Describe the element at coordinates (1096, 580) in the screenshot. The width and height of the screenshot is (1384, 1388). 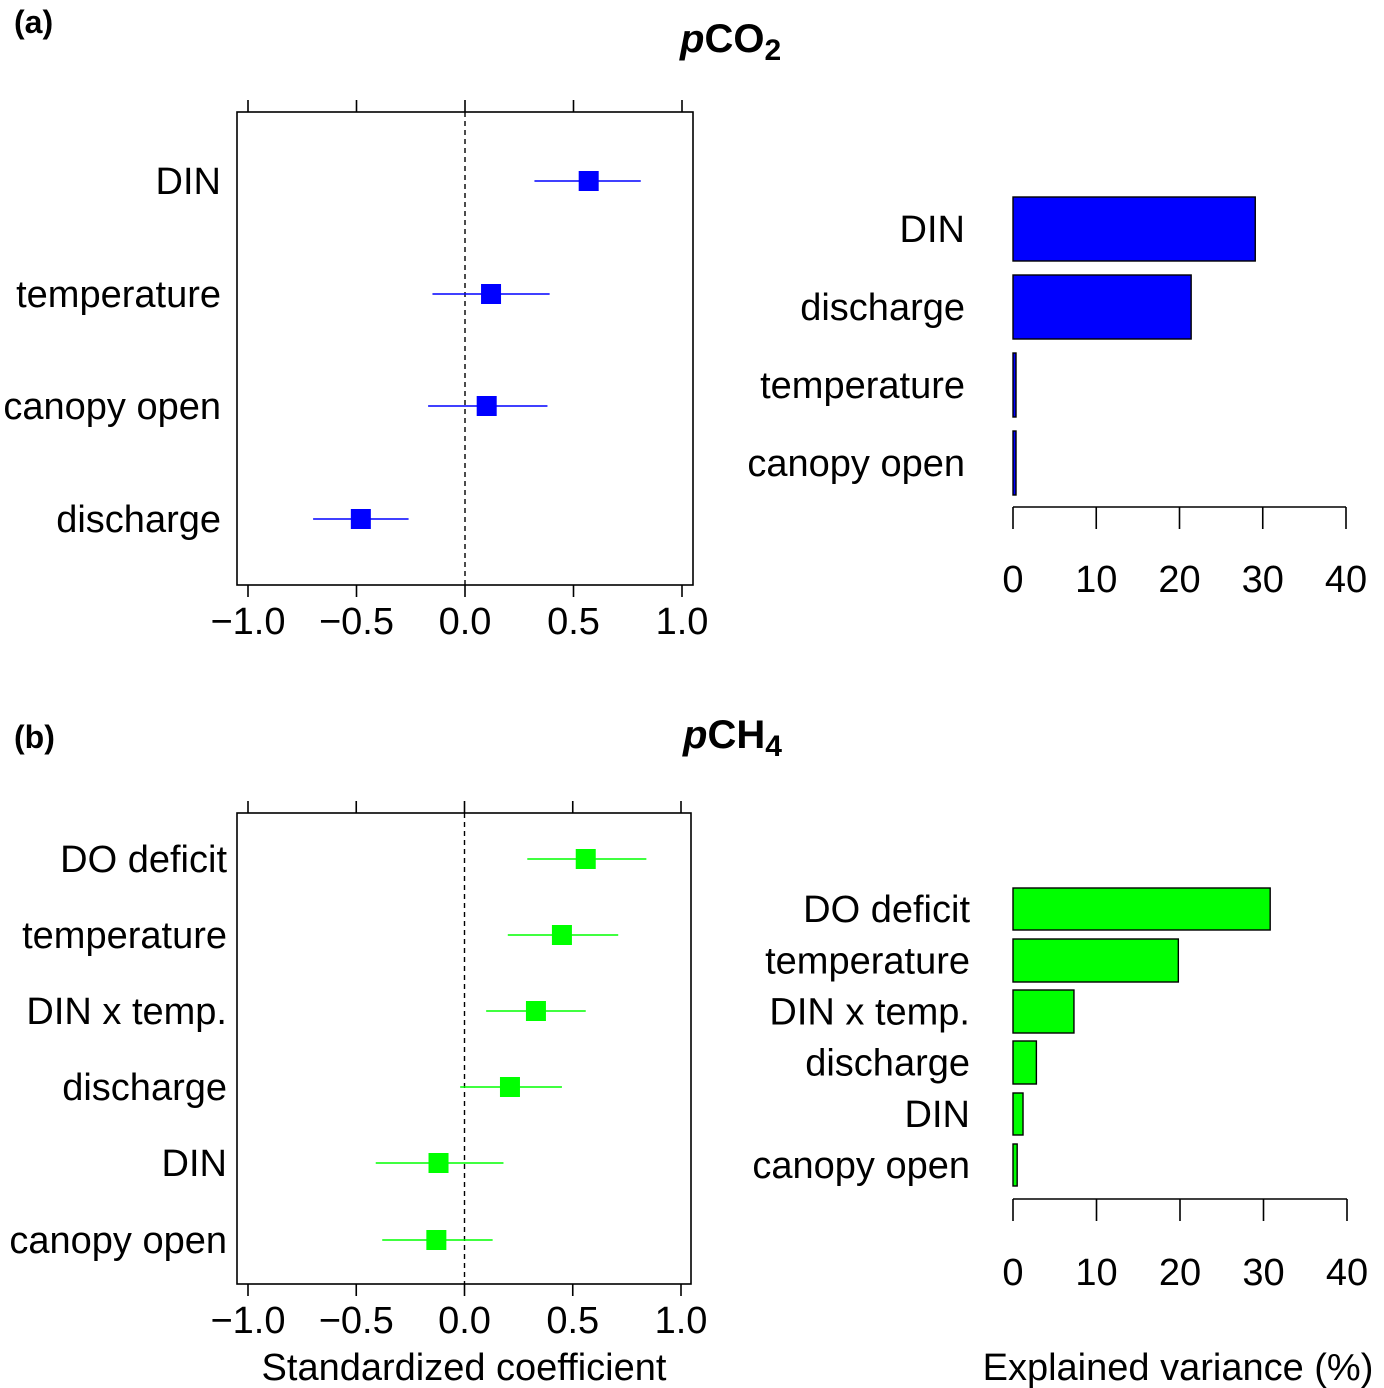
I see `c1-x-tick-label: 10` at that location.